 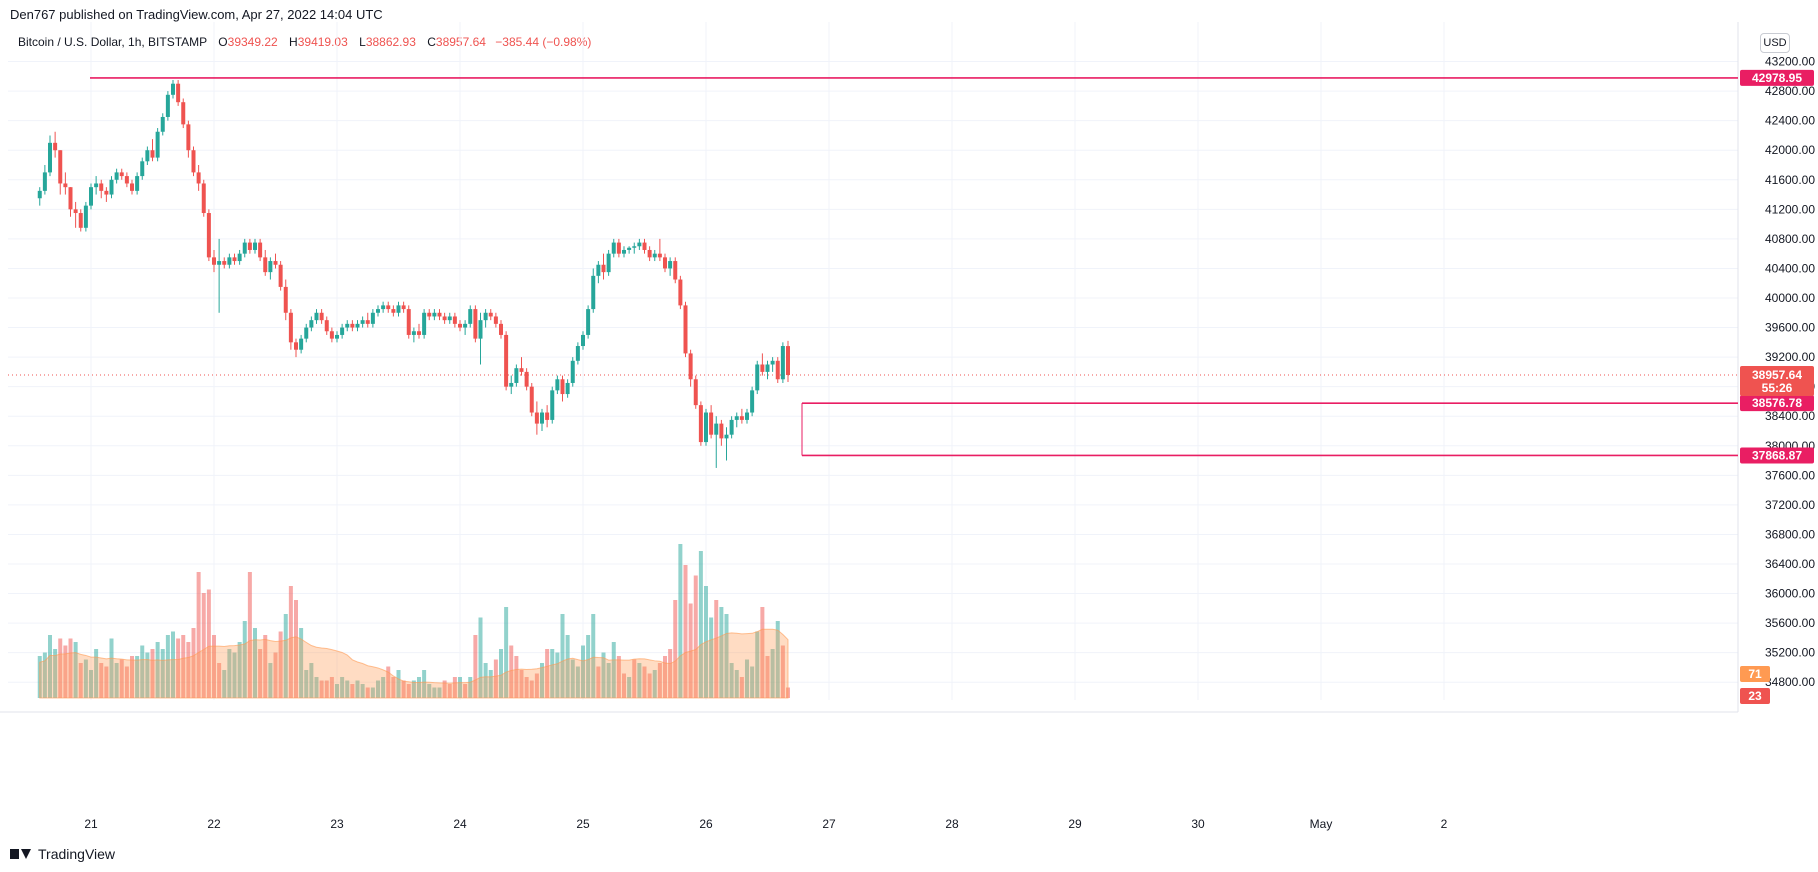 What do you see at coordinates (829, 824) in the screenshot?
I see `x-tick-label: 27` at bounding box center [829, 824].